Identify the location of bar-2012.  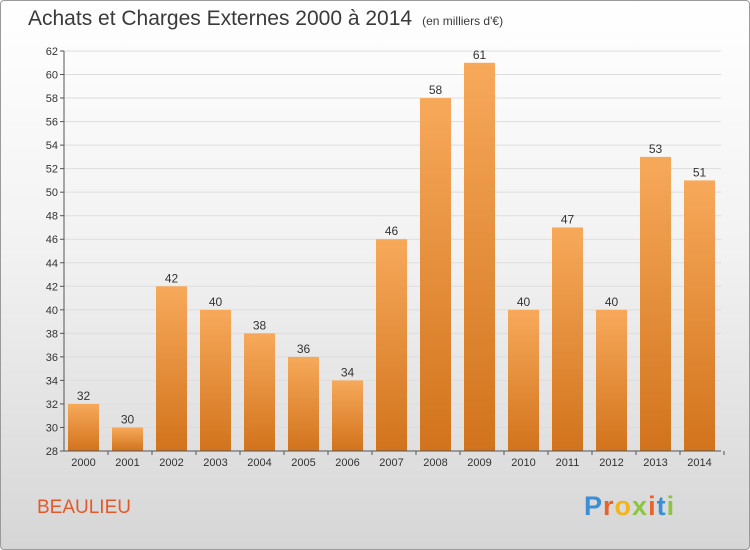
(611, 380).